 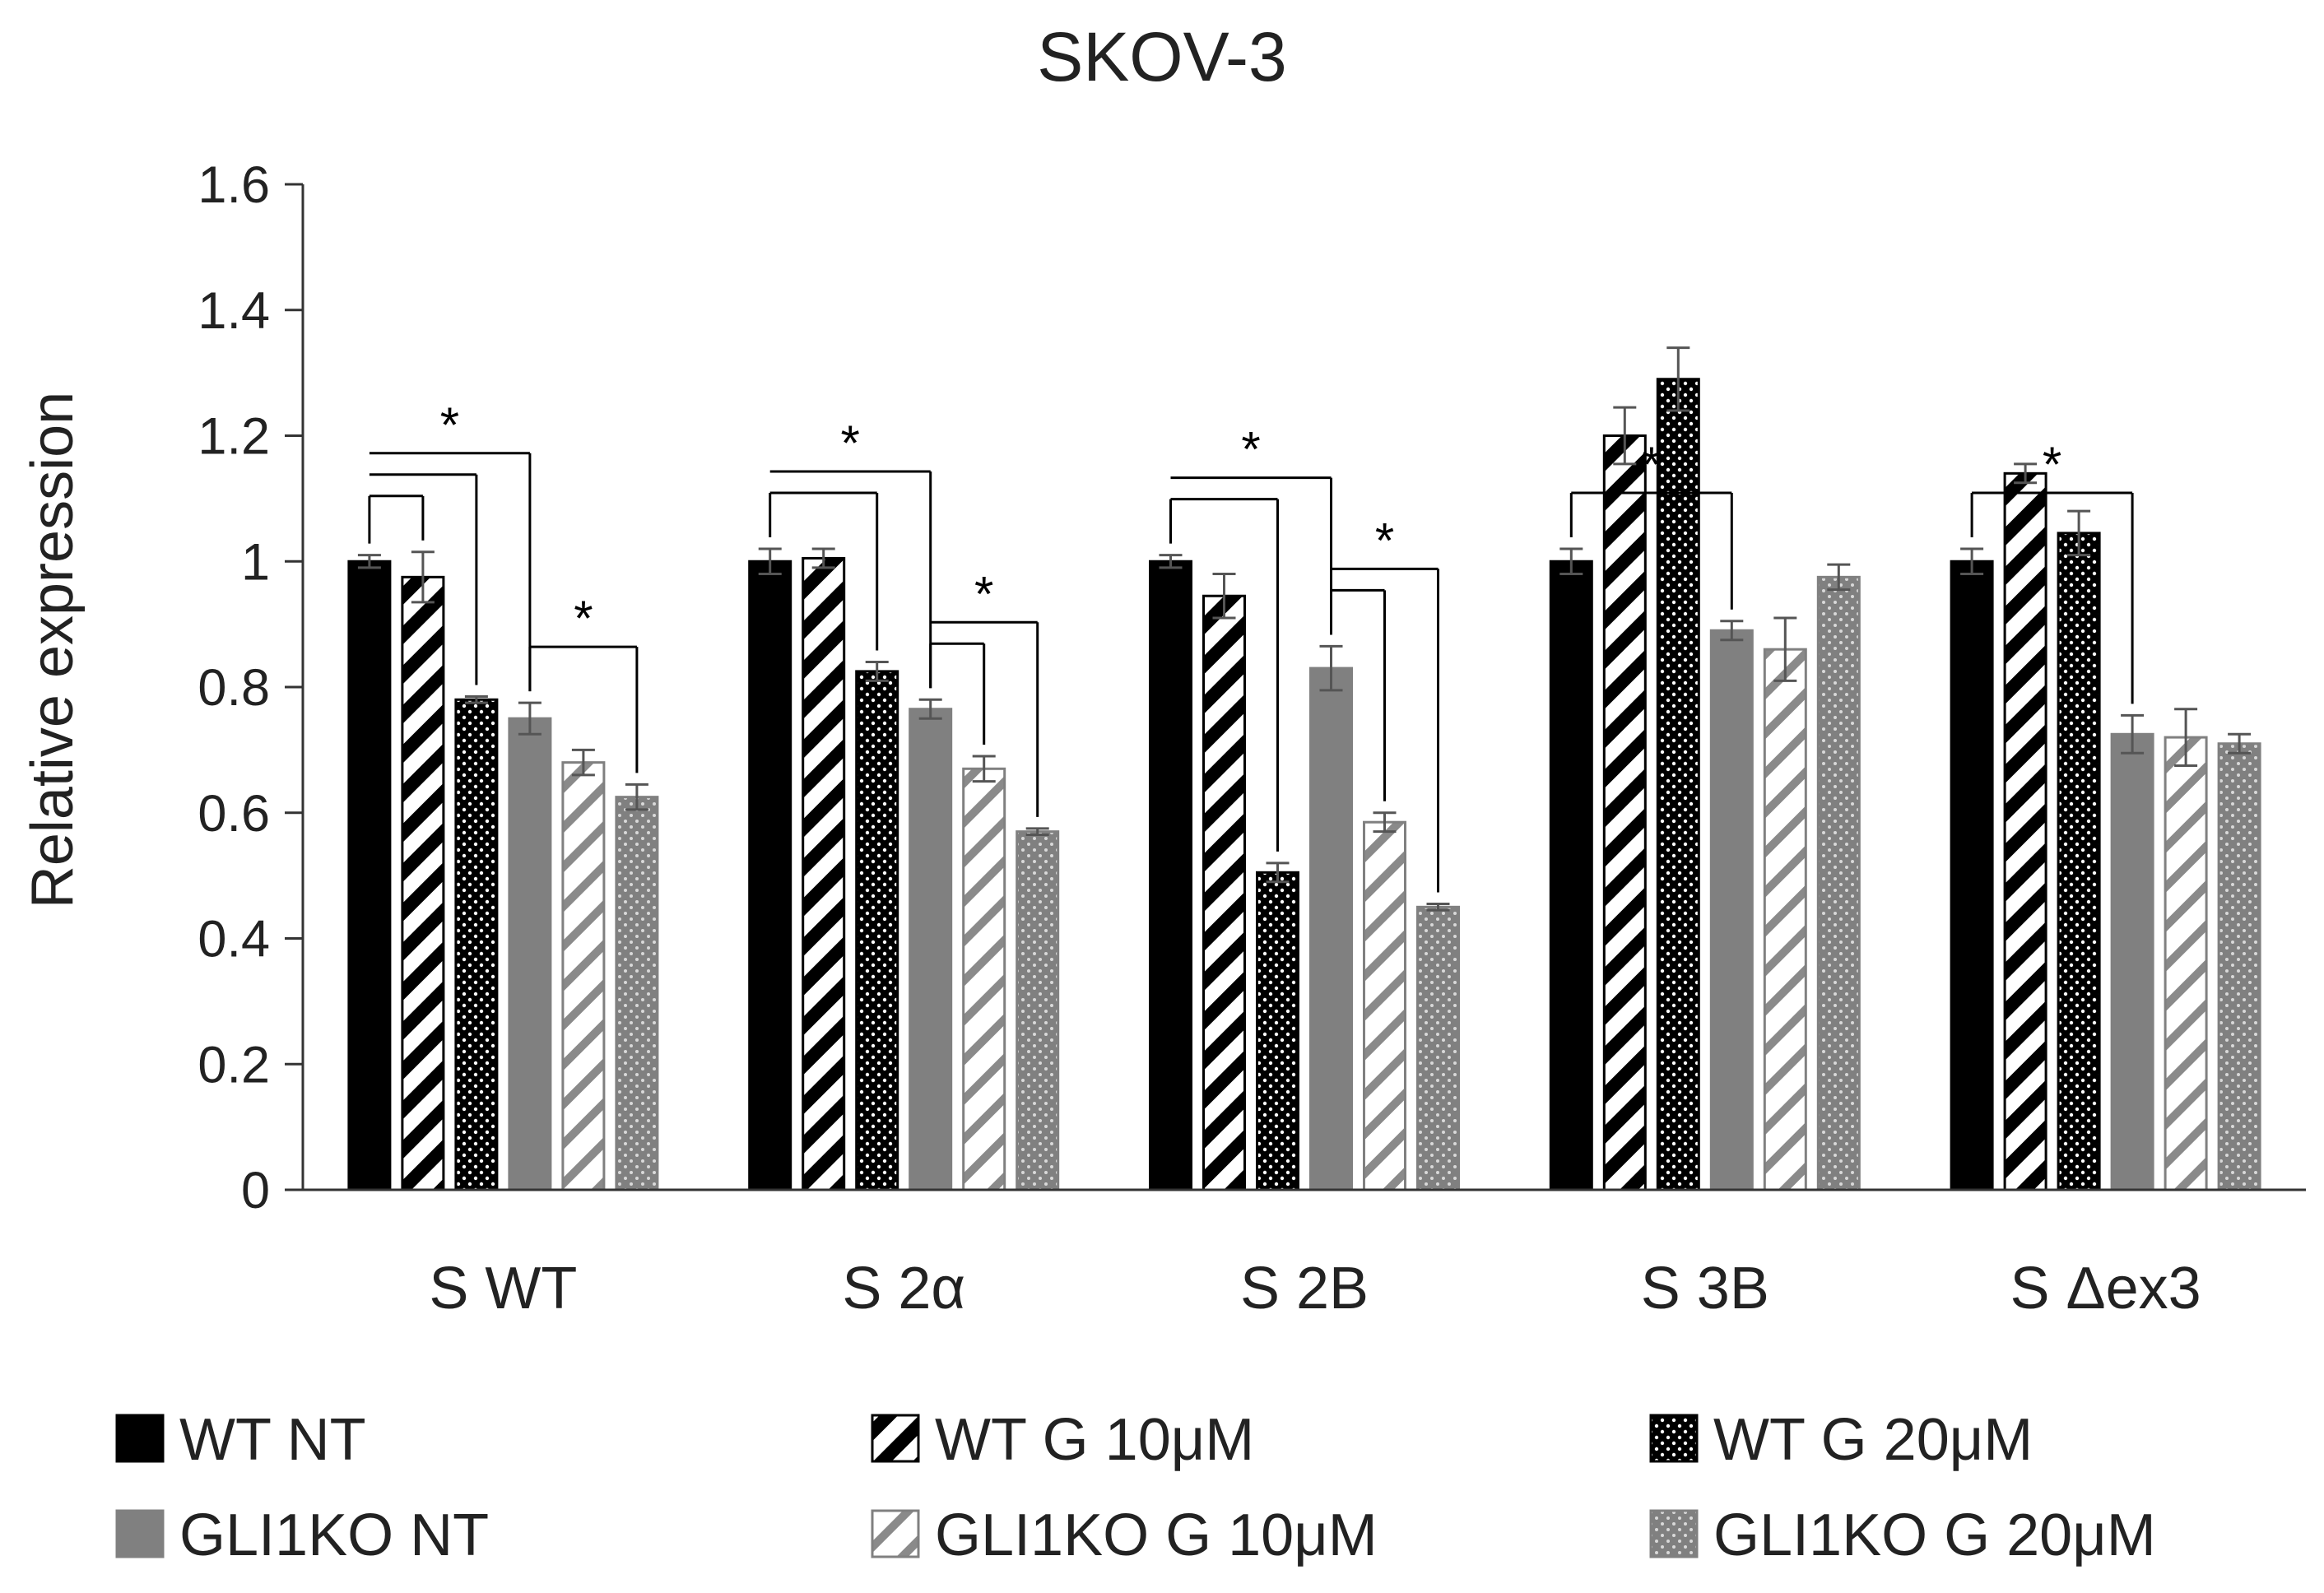 What do you see at coordinates (53, 650) in the screenshot?
I see `y-axis-label: Relative expression` at bounding box center [53, 650].